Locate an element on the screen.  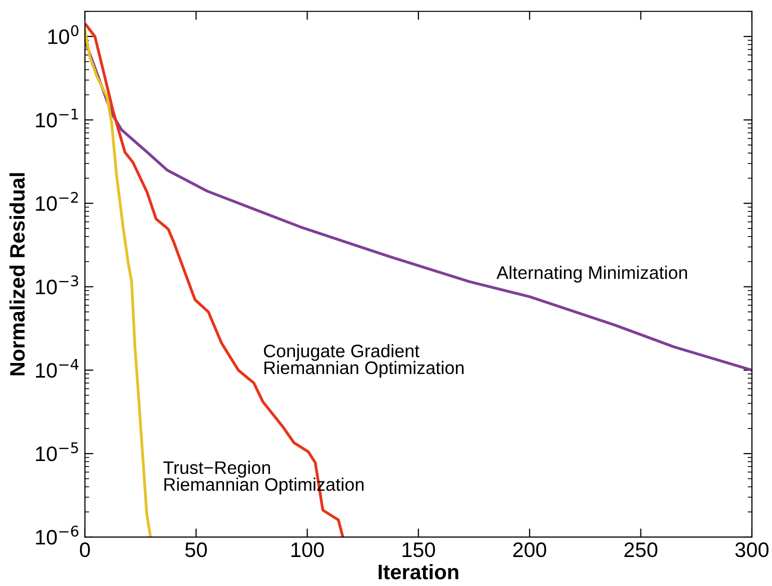
y-tick-label: 10$^{0}$ is located at coordinates (63, 34).